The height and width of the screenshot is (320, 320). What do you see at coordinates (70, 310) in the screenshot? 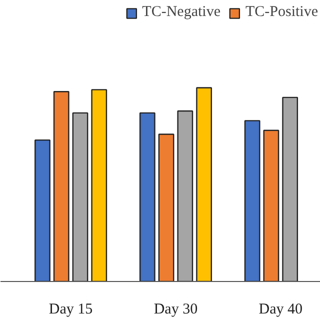
I see `x-tick-label: Day 15` at bounding box center [70, 310].